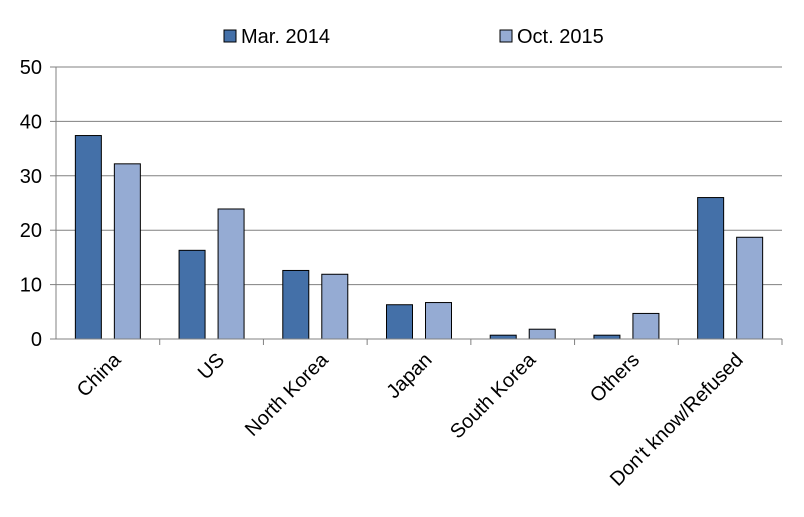 This screenshot has height=517, width=804. I want to click on y-tick-label: 30, so click(31, 177).